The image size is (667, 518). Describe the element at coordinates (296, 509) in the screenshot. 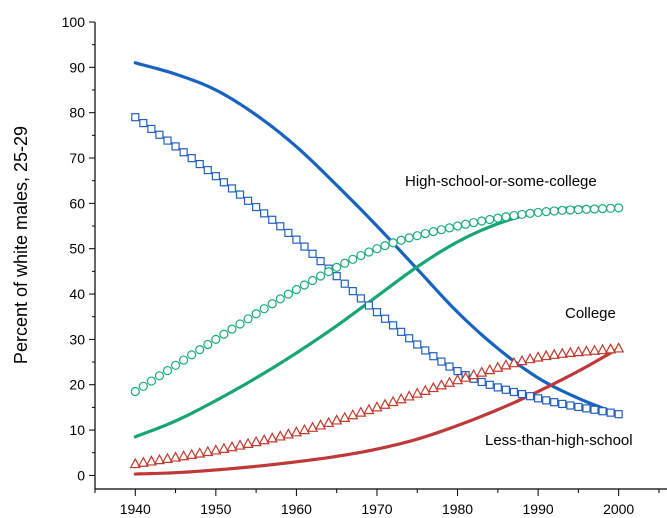

I see `x-tick-label: 1960` at that location.